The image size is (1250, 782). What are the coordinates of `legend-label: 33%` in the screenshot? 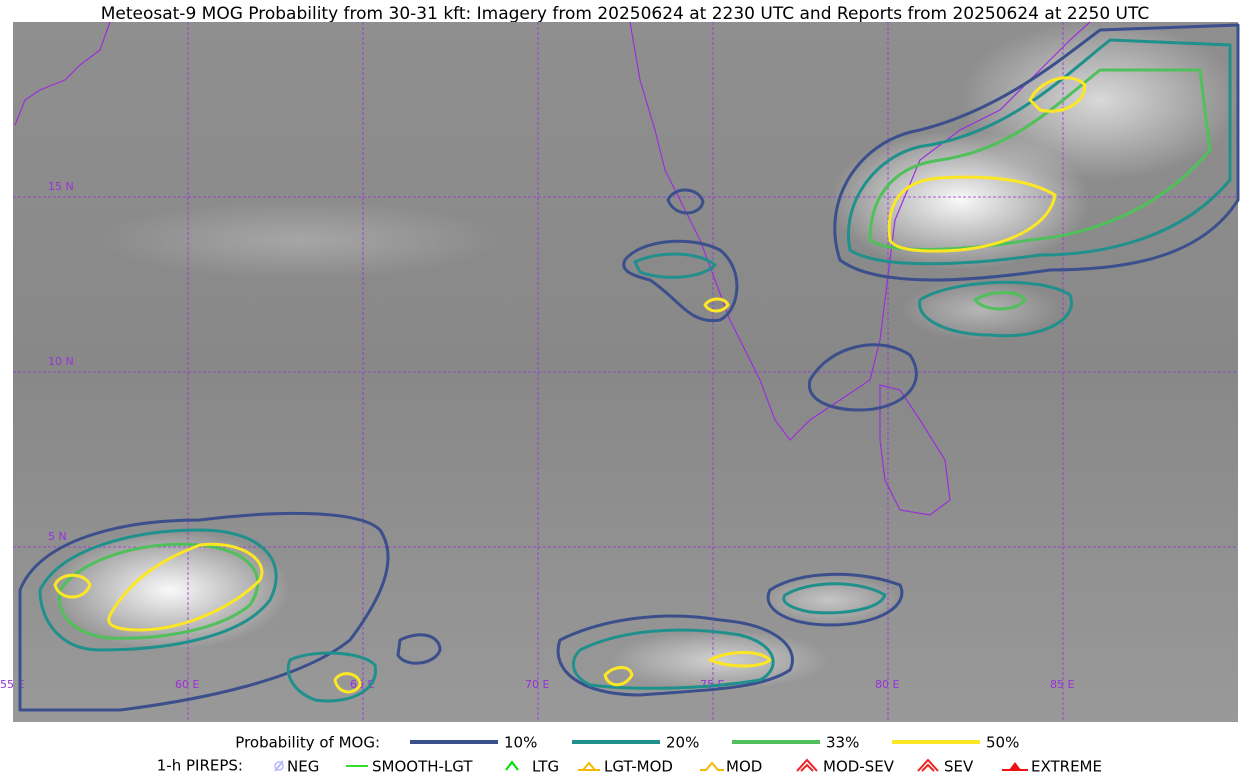 It's located at (842, 743).